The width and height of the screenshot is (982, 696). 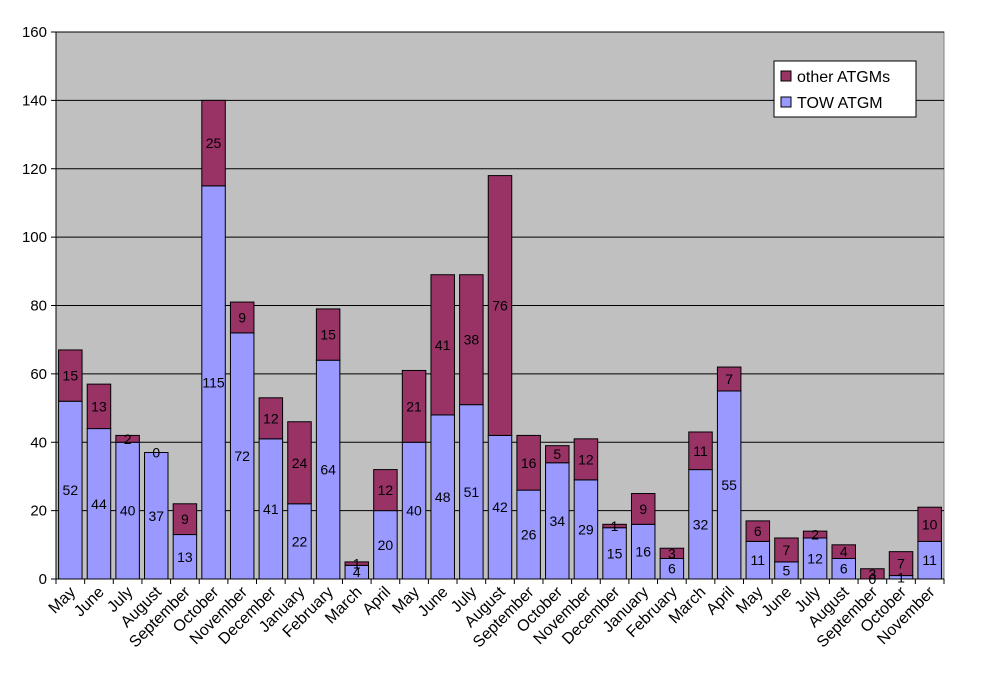 What do you see at coordinates (500, 507) in the screenshot?
I see `data-label-tow-atgm: 42` at bounding box center [500, 507].